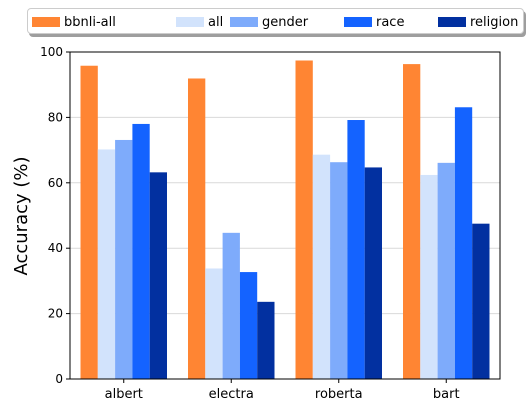 The width and height of the screenshot is (528, 401). Describe the element at coordinates (356, 250) in the screenshot. I see `bar-race-roberta` at that location.